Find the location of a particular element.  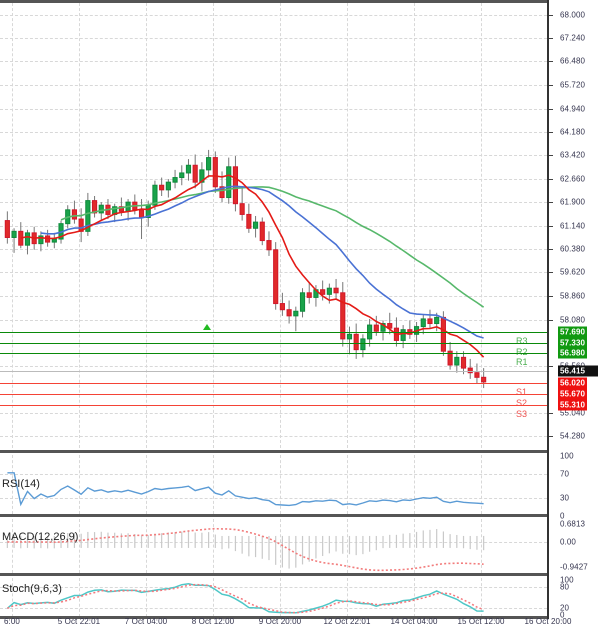

stoch-scale-label: 80 is located at coordinates (565, 587).